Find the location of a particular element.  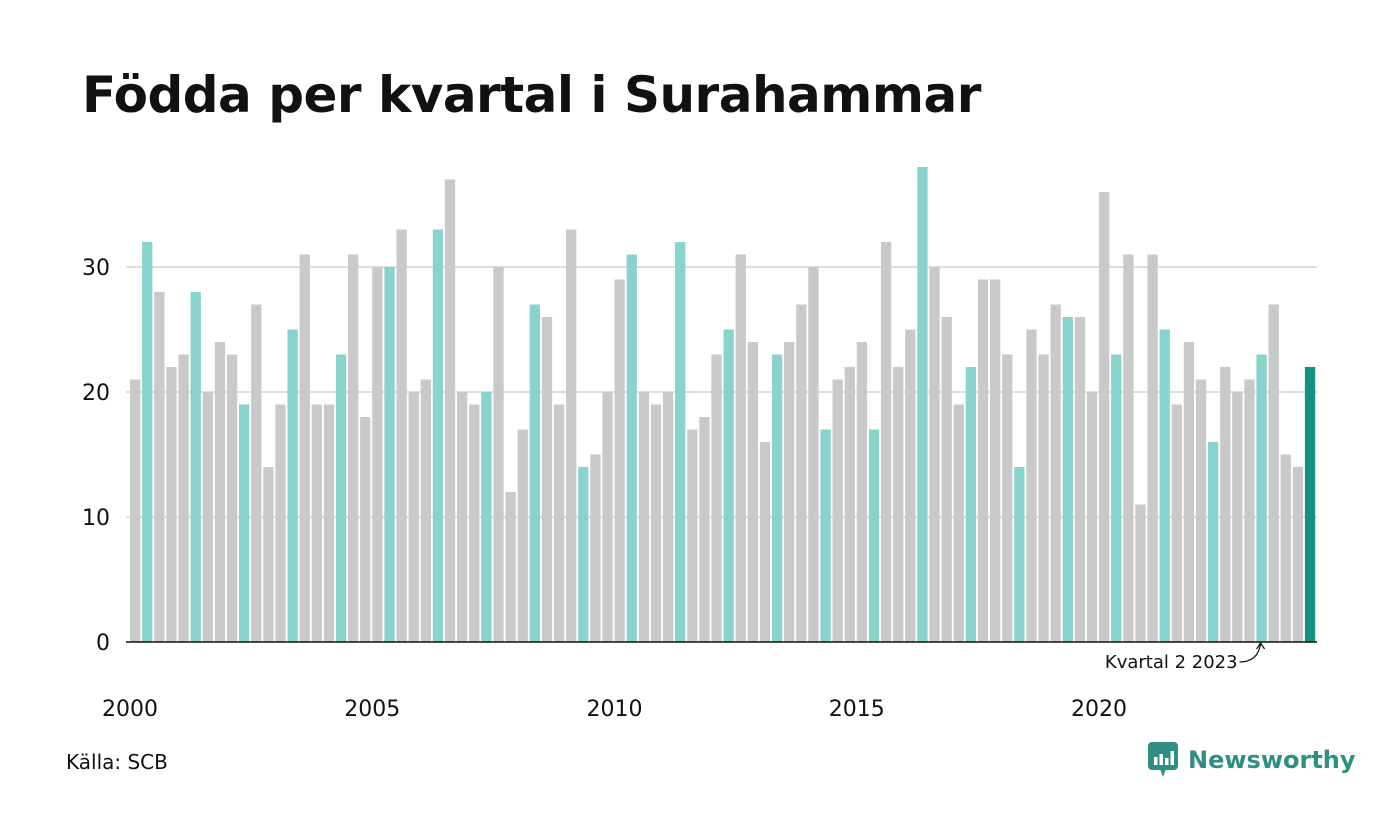

annotation-arrow is located at coordinates (1252, 652).